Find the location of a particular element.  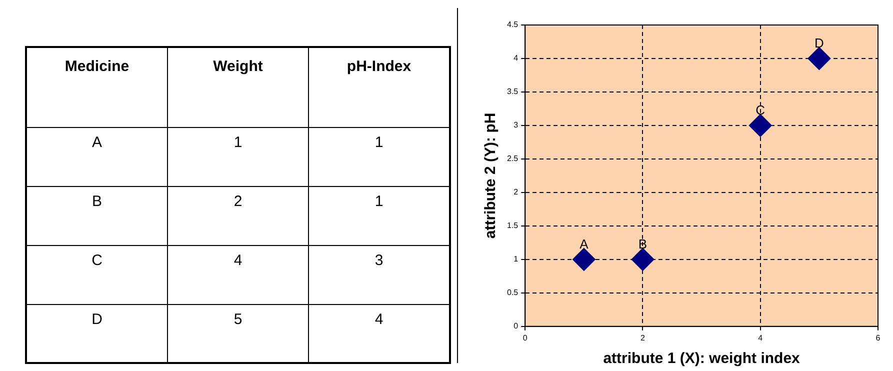

x-tick-label: 2 is located at coordinates (643, 337).